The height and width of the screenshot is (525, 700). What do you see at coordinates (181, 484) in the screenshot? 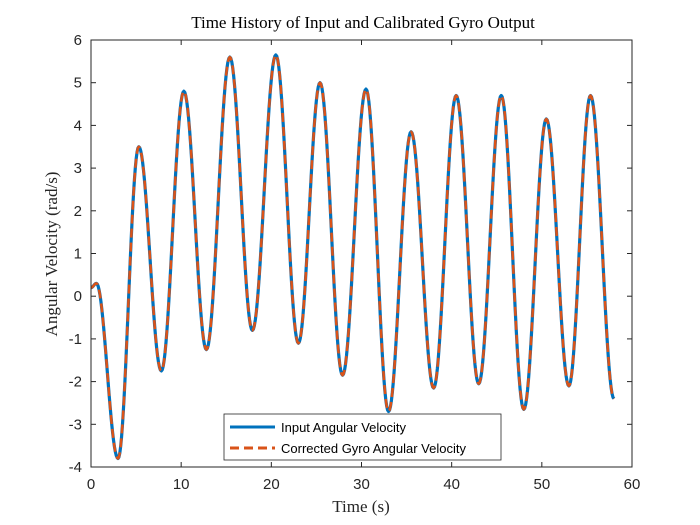
I see `x-tick-label: 10` at bounding box center [181, 484].